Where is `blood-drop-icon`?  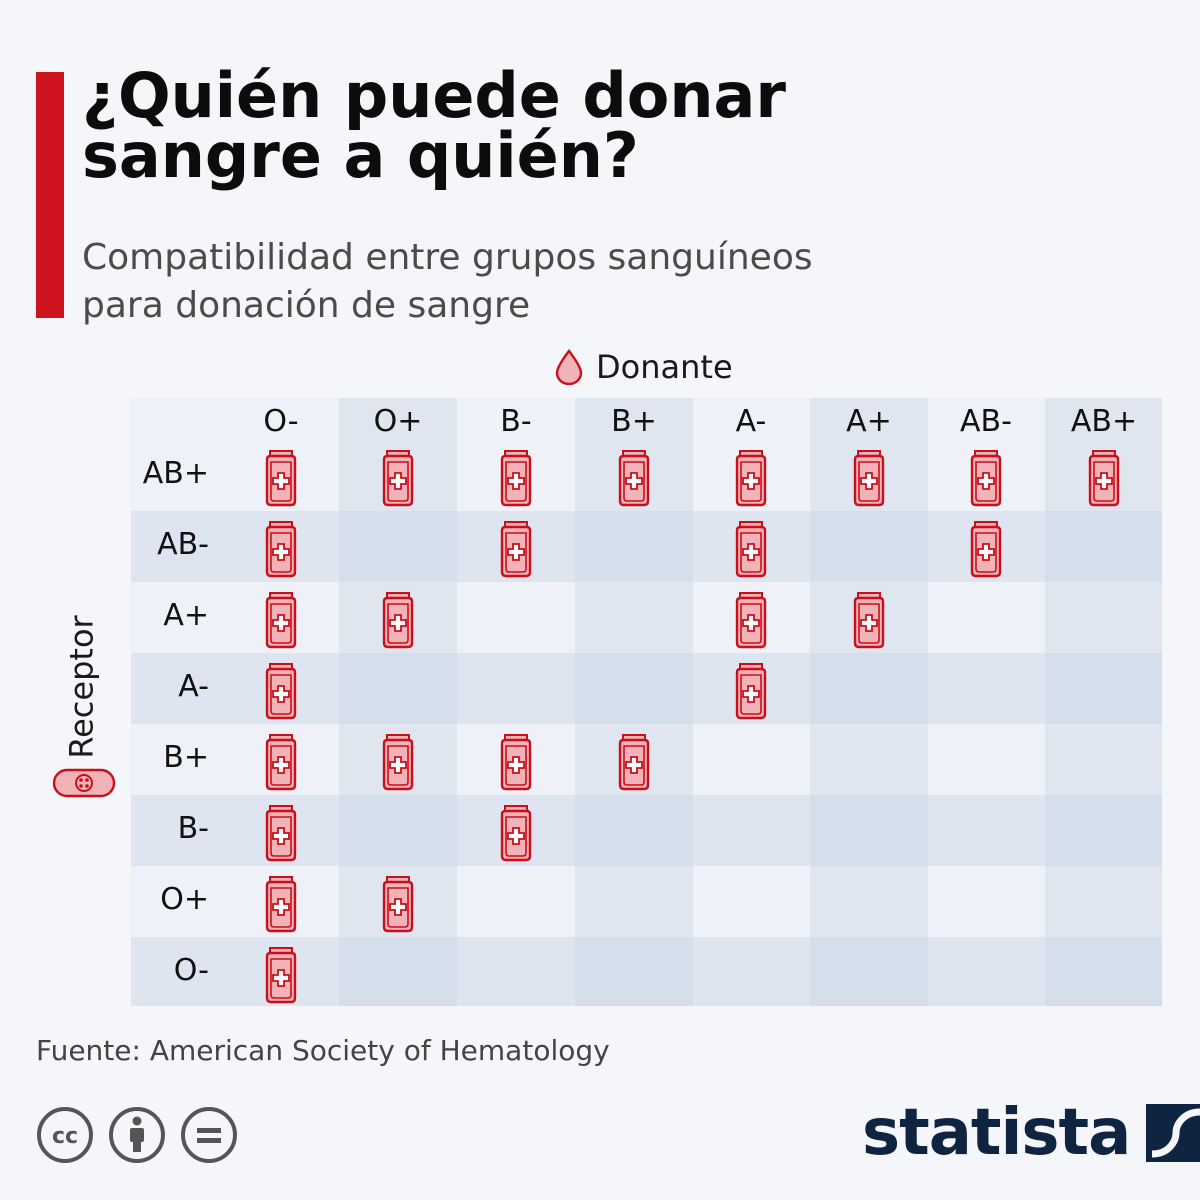
blood-drop-icon is located at coordinates (569, 367).